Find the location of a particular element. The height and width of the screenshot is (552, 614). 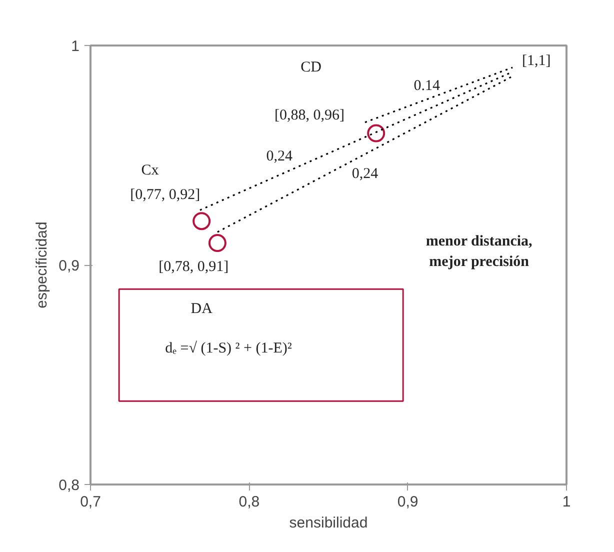

annotation: 0.14 is located at coordinates (427, 86).